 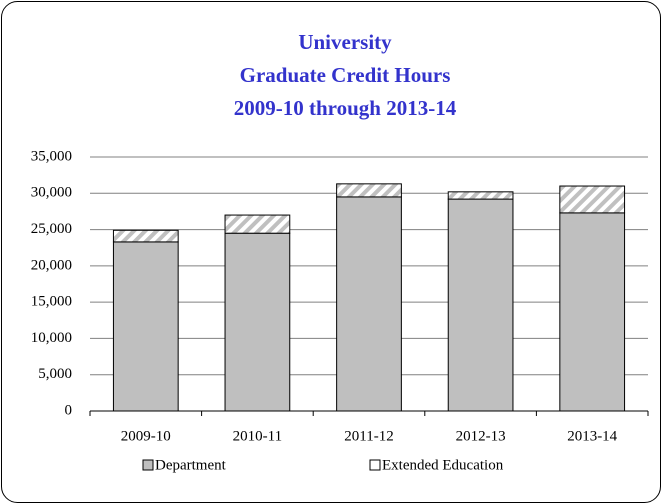 What do you see at coordinates (257, 436) in the screenshot?
I see `x-tick-label: 2010-11` at bounding box center [257, 436].